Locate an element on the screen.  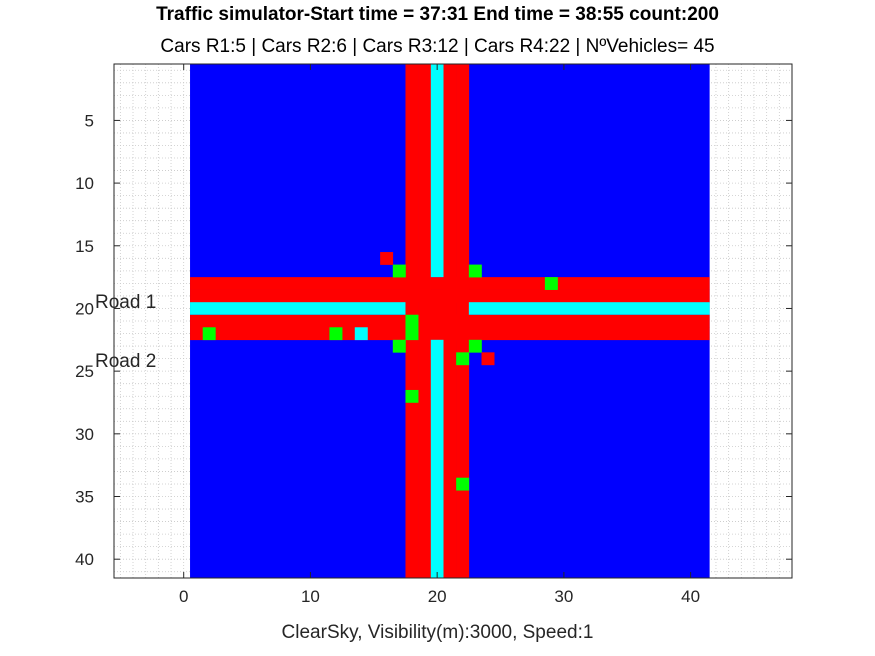
y-tick-label: 35 is located at coordinates (84, 497).